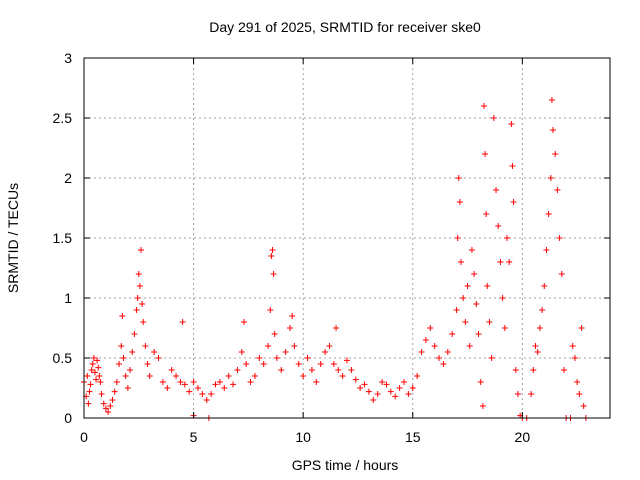 Image resolution: width=640 pixels, height=480 pixels. I want to click on y-tick-label: 0, so click(68, 418).